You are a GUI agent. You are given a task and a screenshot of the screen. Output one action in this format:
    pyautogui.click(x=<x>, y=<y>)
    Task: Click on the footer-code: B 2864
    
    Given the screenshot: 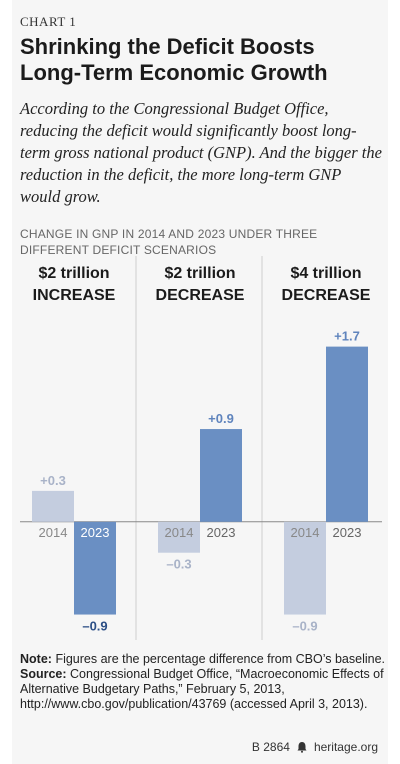 What is the action you would take?
    pyautogui.click(x=270, y=747)
    